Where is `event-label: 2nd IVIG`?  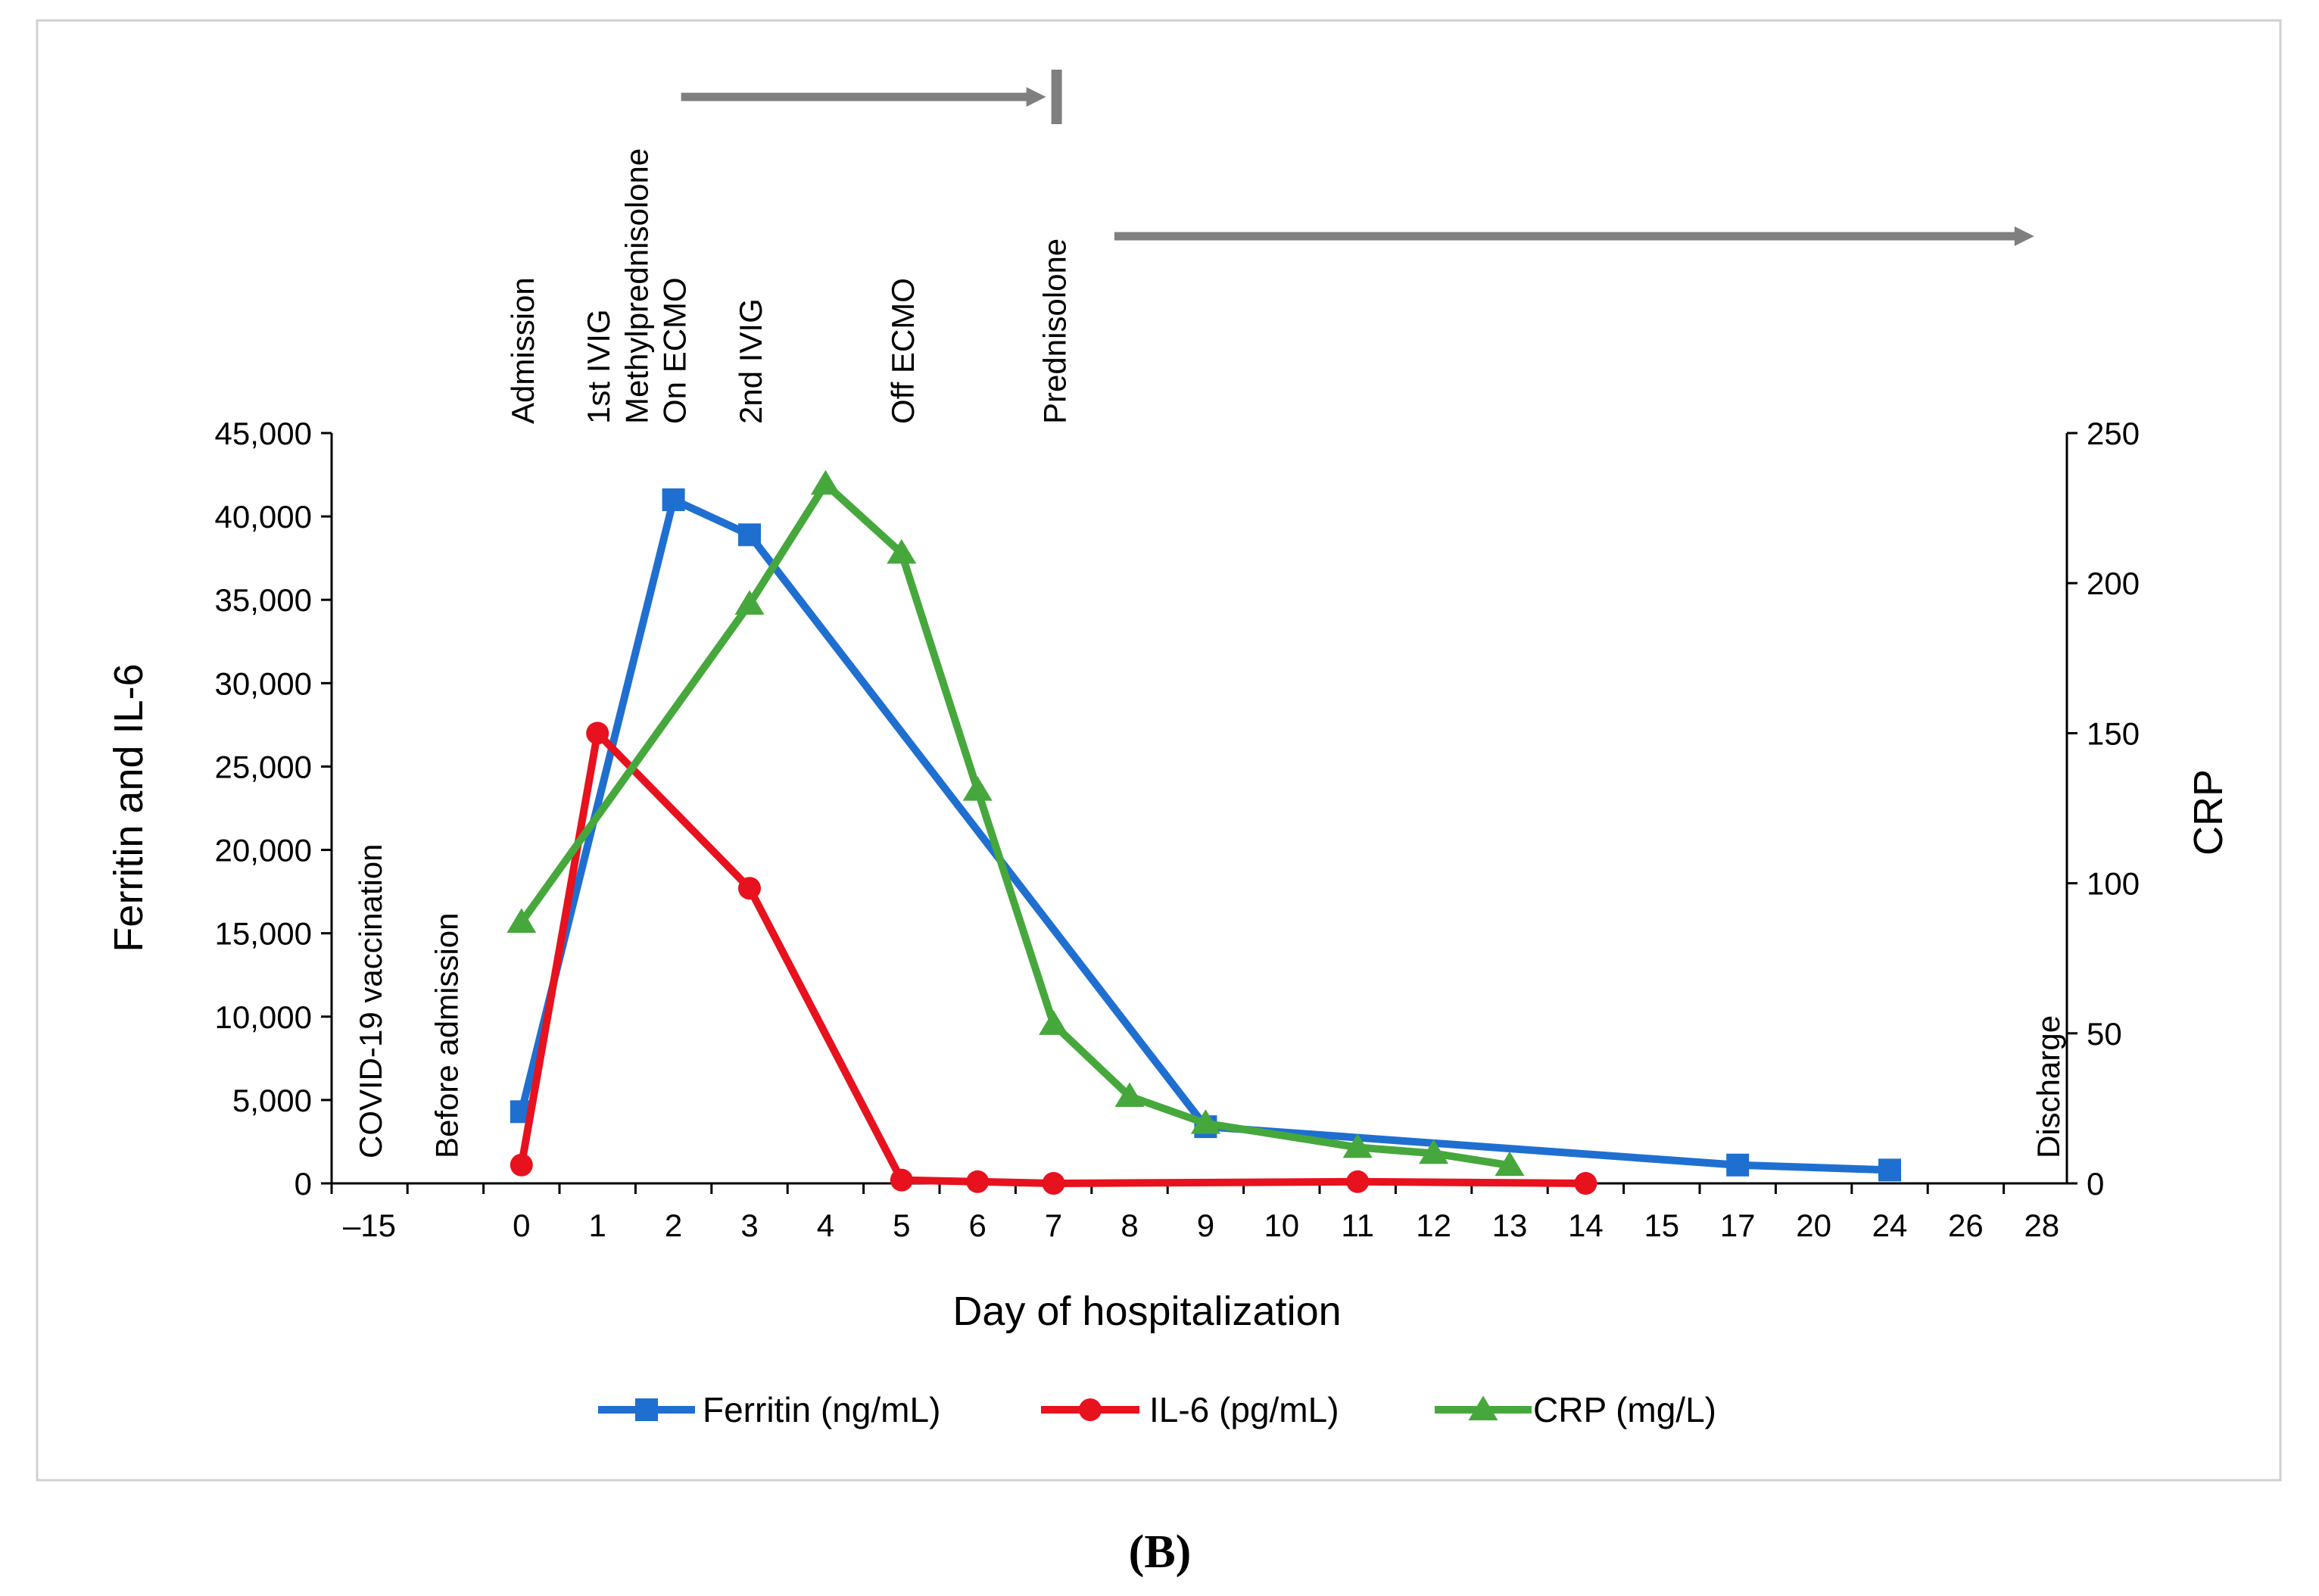 event-label: 2nd IVIG is located at coordinates (750, 361).